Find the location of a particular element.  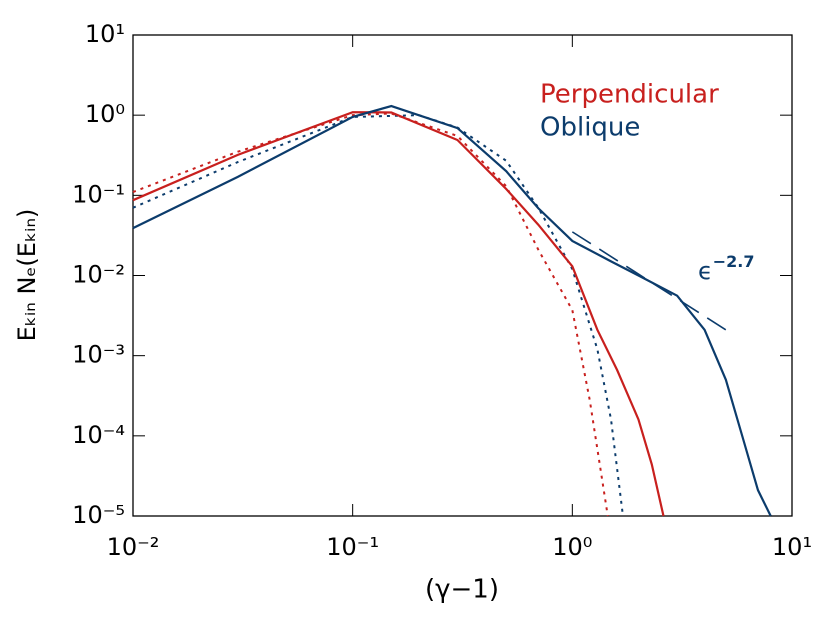

x-tick-label: 10⁰ is located at coordinates (572, 547).